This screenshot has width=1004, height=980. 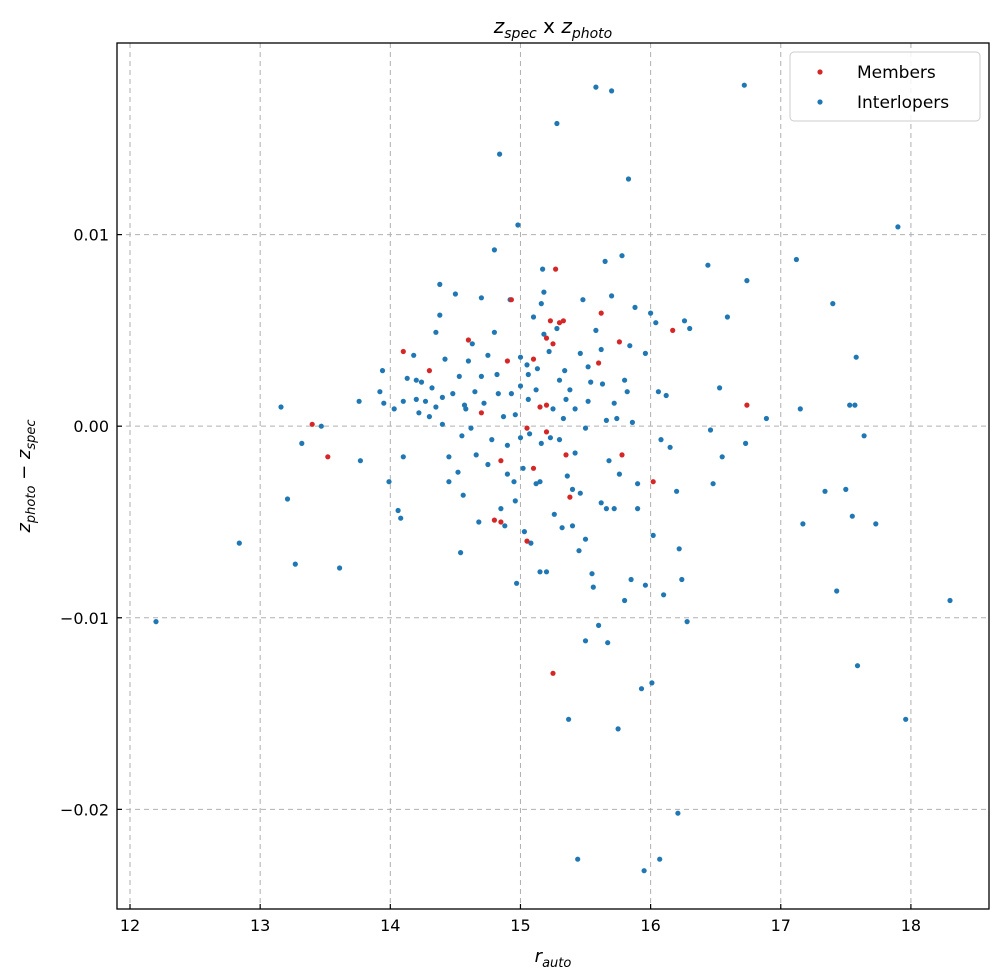 What do you see at coordinates (520, 925) in the screenshot?
I see `x-tick-label: 15` at bounding box center [520, 925].